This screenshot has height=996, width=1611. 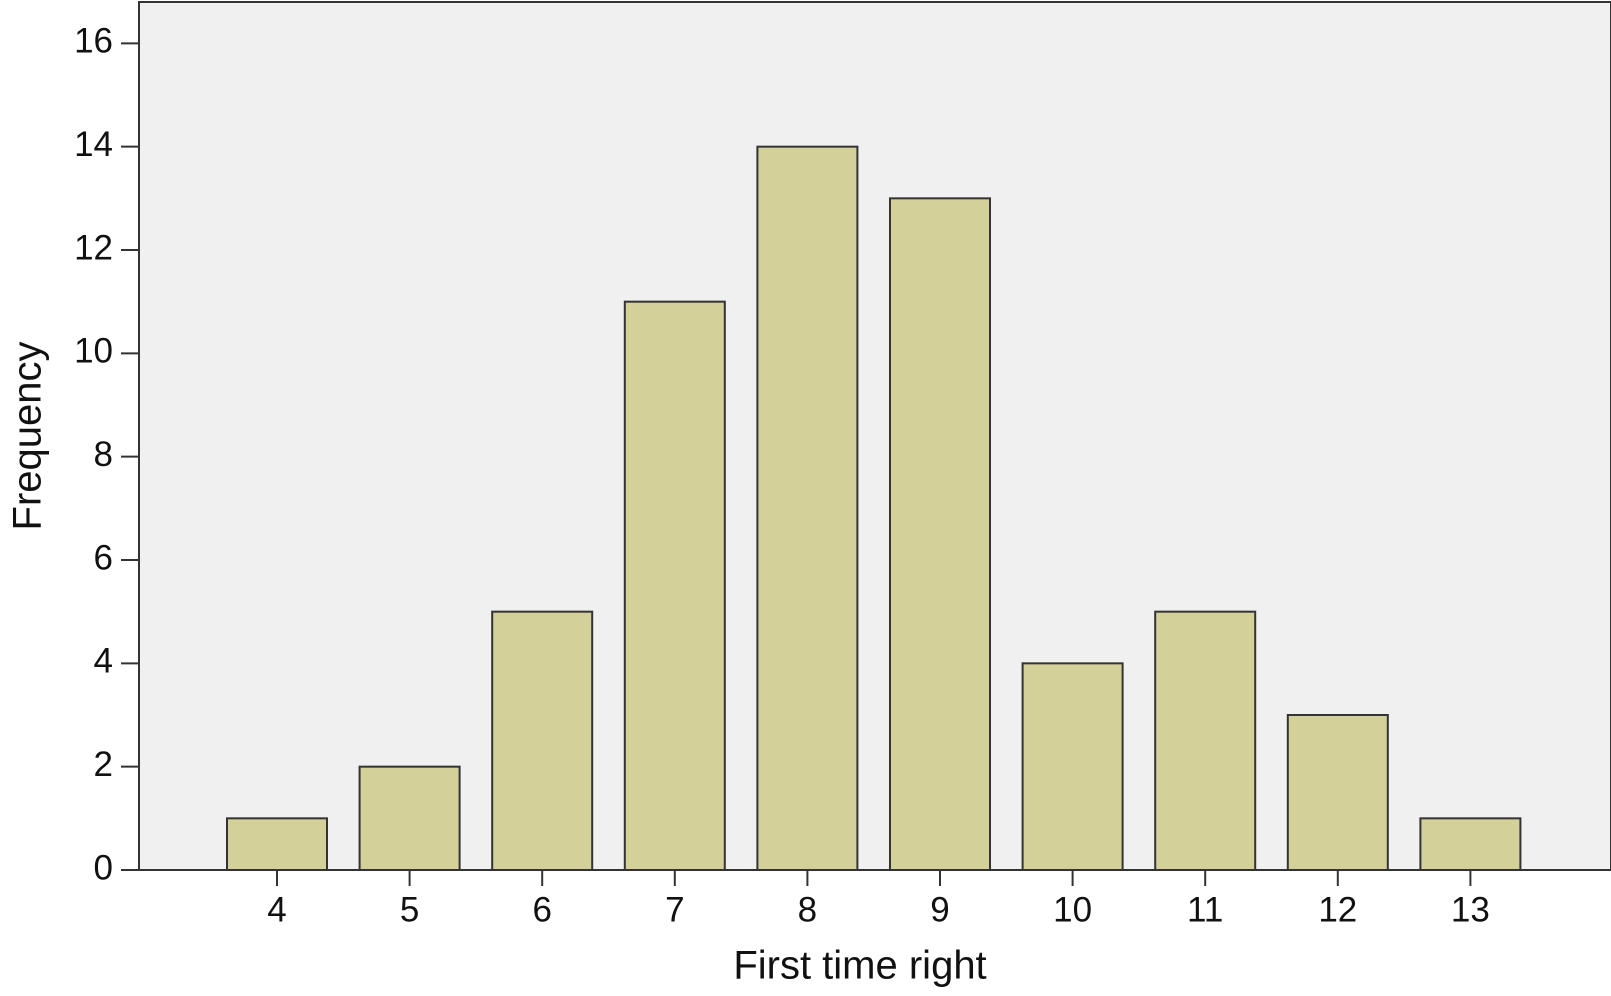 What do you see at coordinates (103, 557) in the screenshot?
I see `y-tick-label: 6` at bounding box center [103, 557].